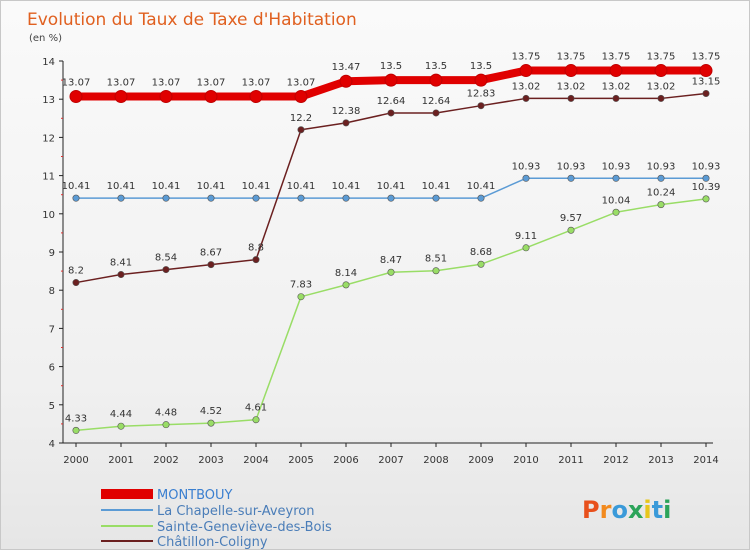 This screenshot has width=750, height=550. What do you see at coordinates (236, 511) in the screenshot?
I see `legend-label: La Chapelle-sur-Aveyron` at bounding box center [236, 511].